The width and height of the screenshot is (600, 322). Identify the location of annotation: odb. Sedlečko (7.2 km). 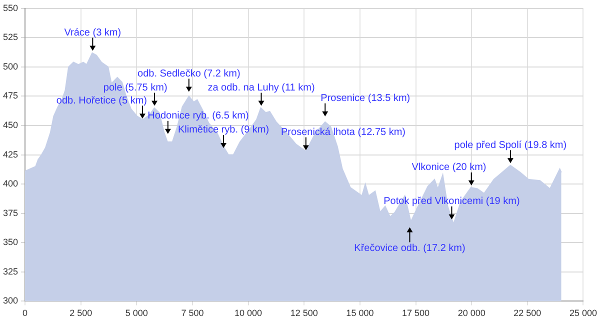
(188, 74).